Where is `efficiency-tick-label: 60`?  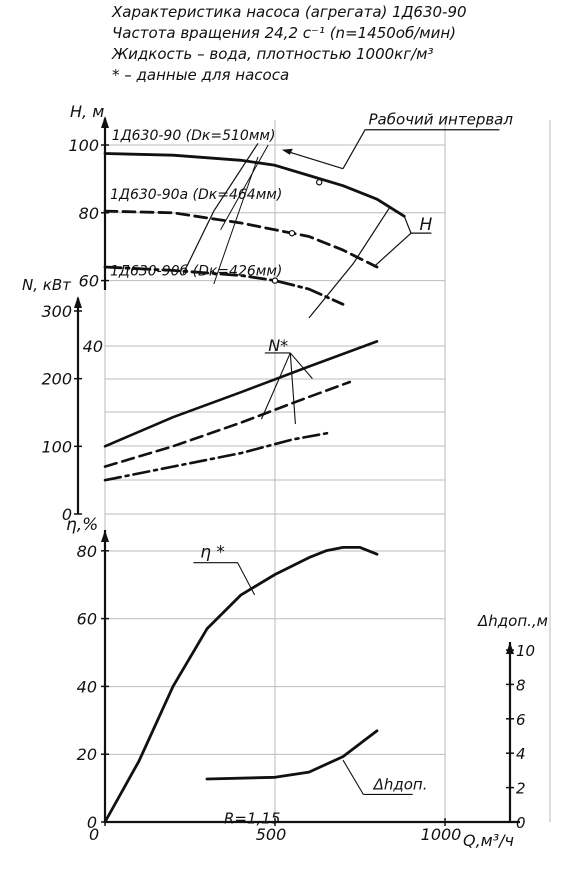 efficiency-tick-label: 60 is located at coordinates (87, 619).